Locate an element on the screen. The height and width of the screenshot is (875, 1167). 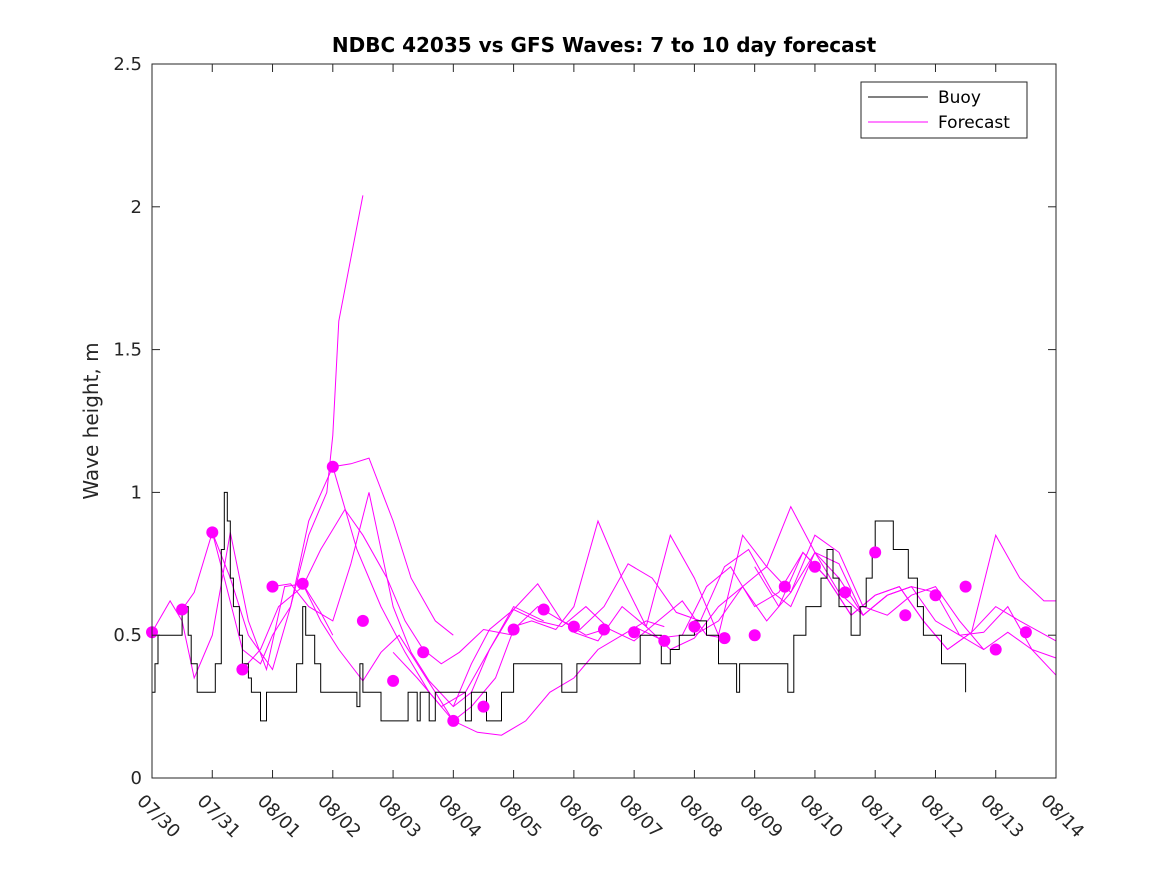
x-tick-label: 08/13 is located at coordinates (1002, 817).